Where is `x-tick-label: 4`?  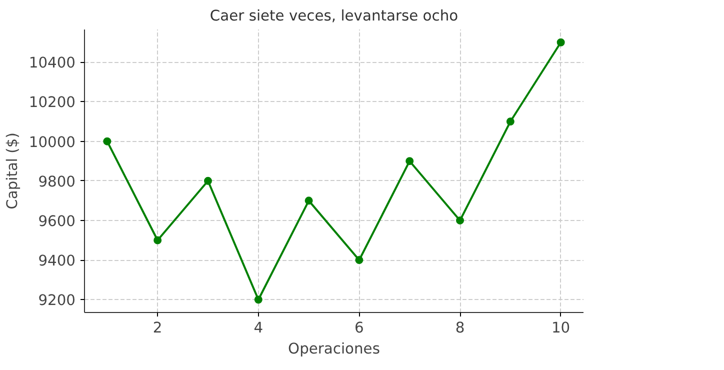 x-tick-label: 4 is located at coordinates (259, 328).